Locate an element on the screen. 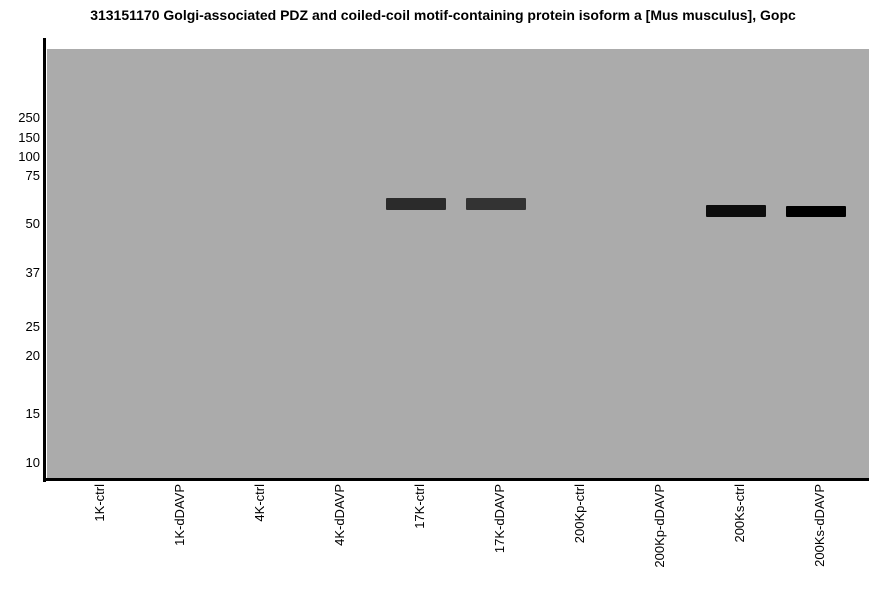 Image resolution: width=886 pixels, height=595 pixels. band-17K-ctrl is located at coordinates (416, 204).